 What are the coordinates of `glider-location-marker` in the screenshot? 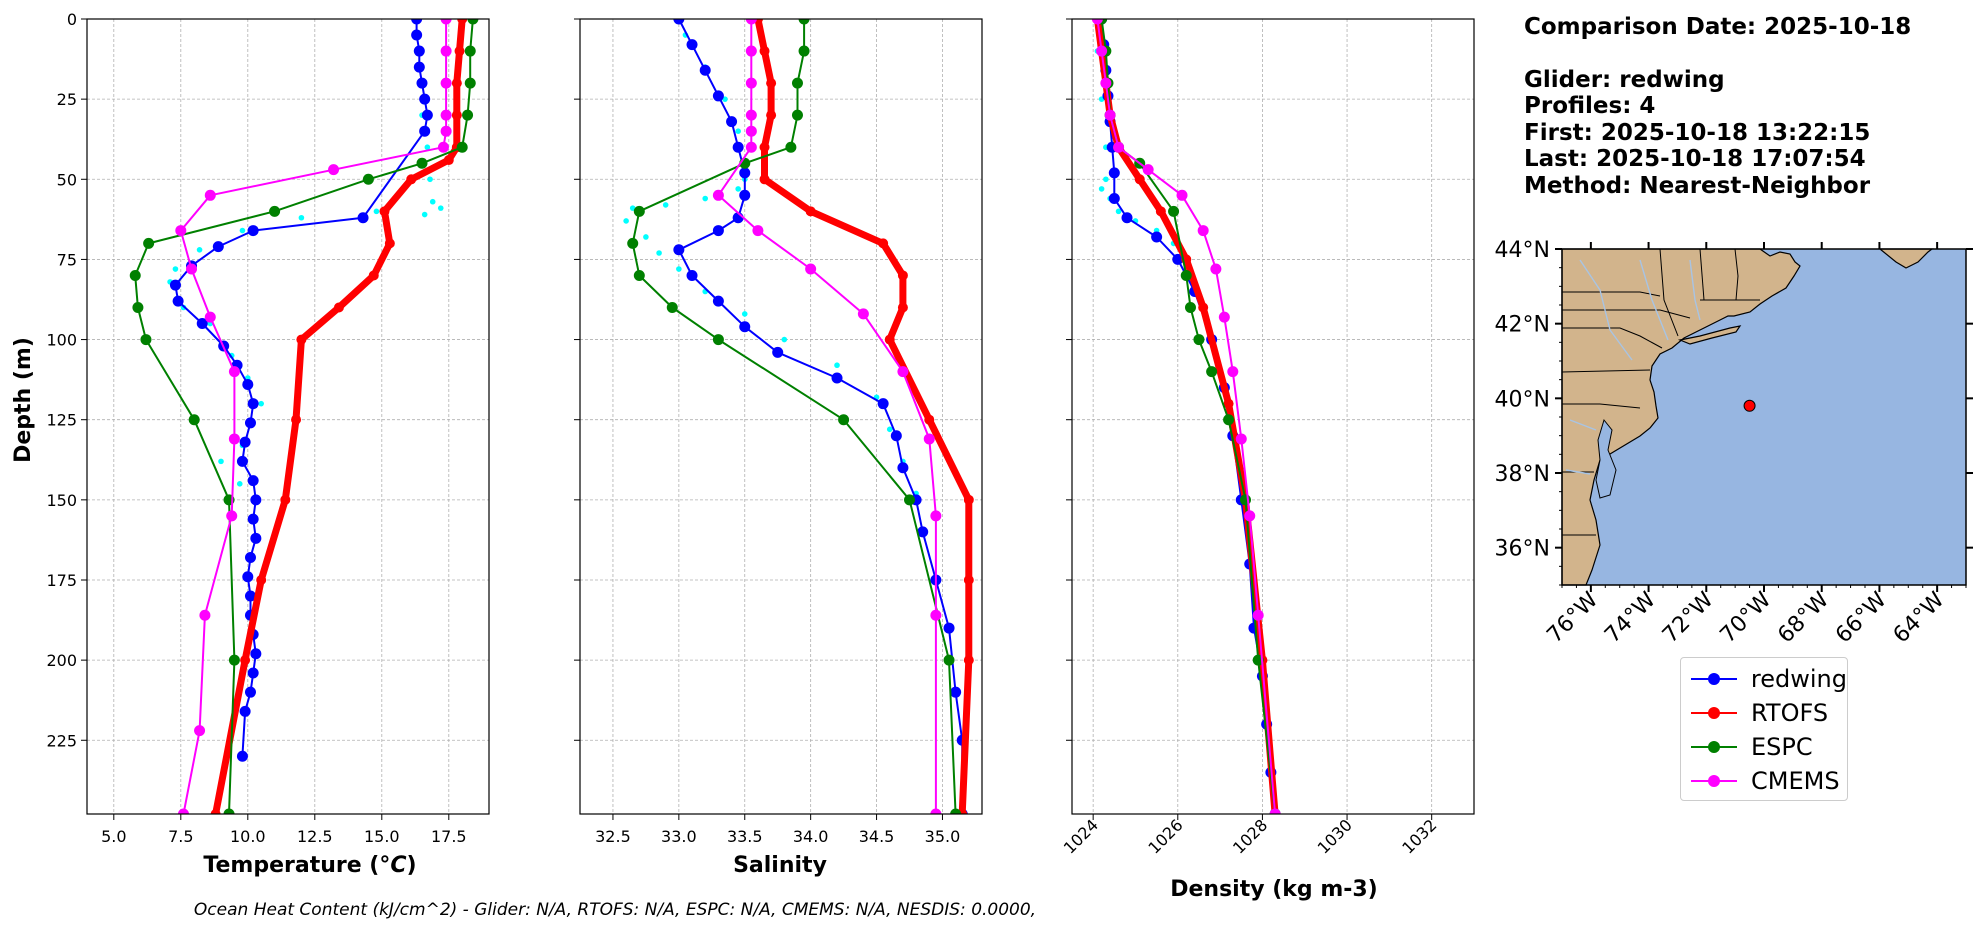 It's located at (1749, 405).